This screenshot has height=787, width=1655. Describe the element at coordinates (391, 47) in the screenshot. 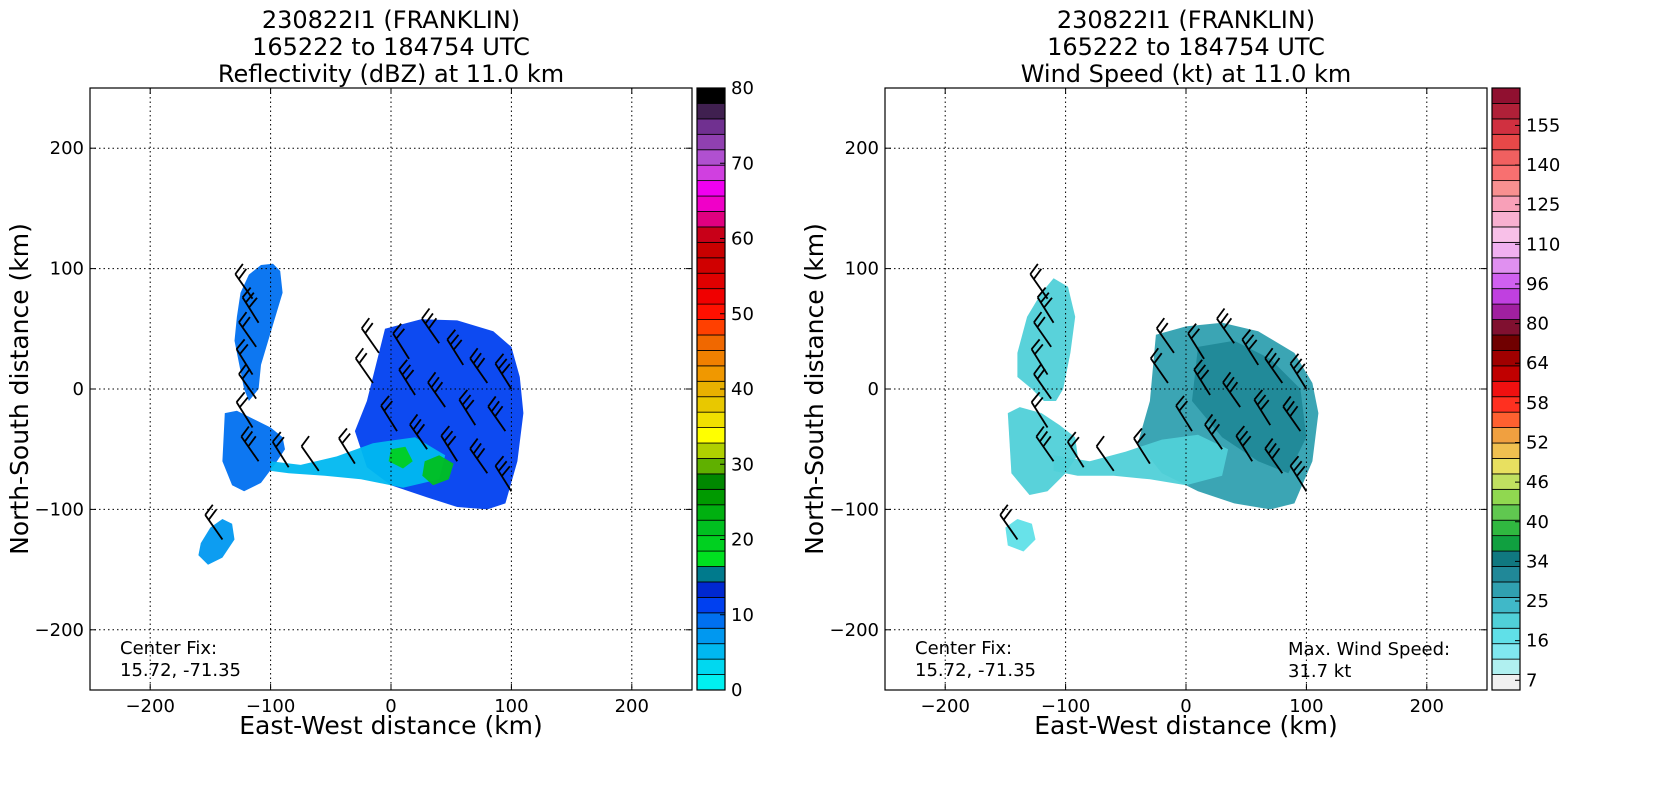

I see `chart-title-line-2: 165222 to 184754 UTC` at that location.